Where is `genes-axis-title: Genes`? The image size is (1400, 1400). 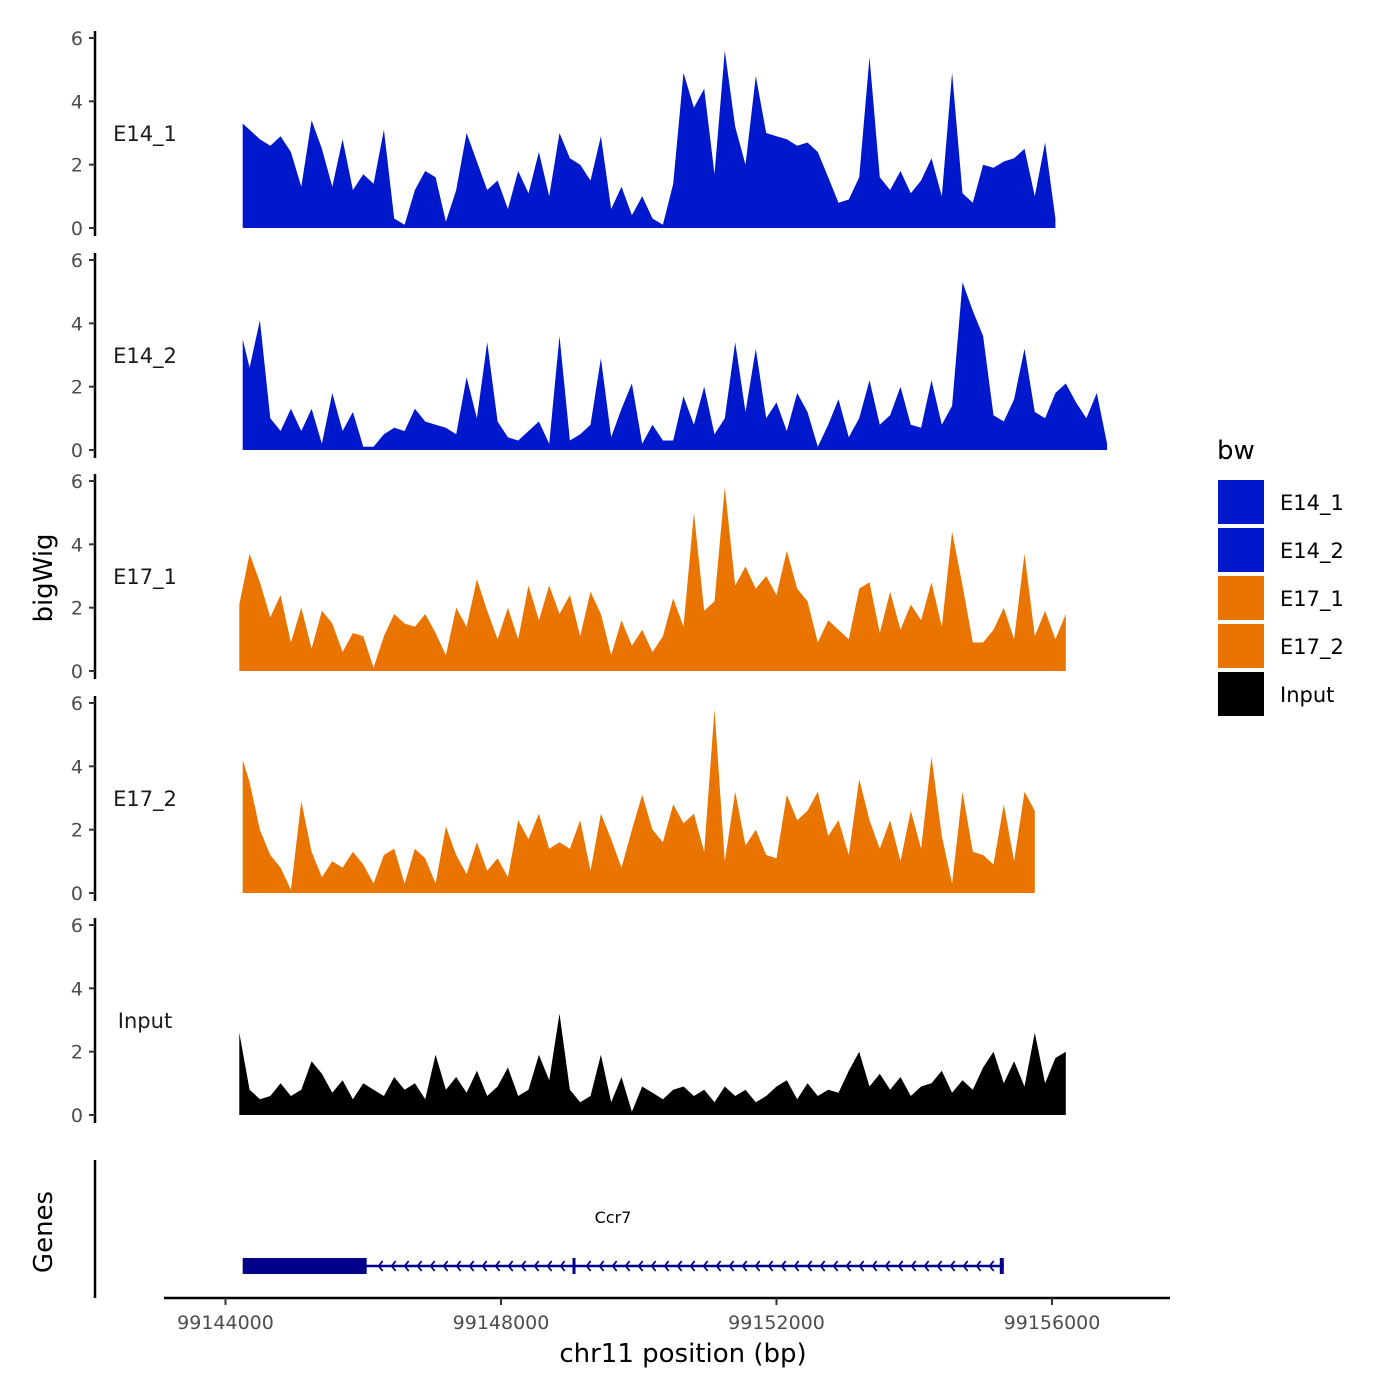
genes-axis-title: Genes is located at coordinates (44, 1232).